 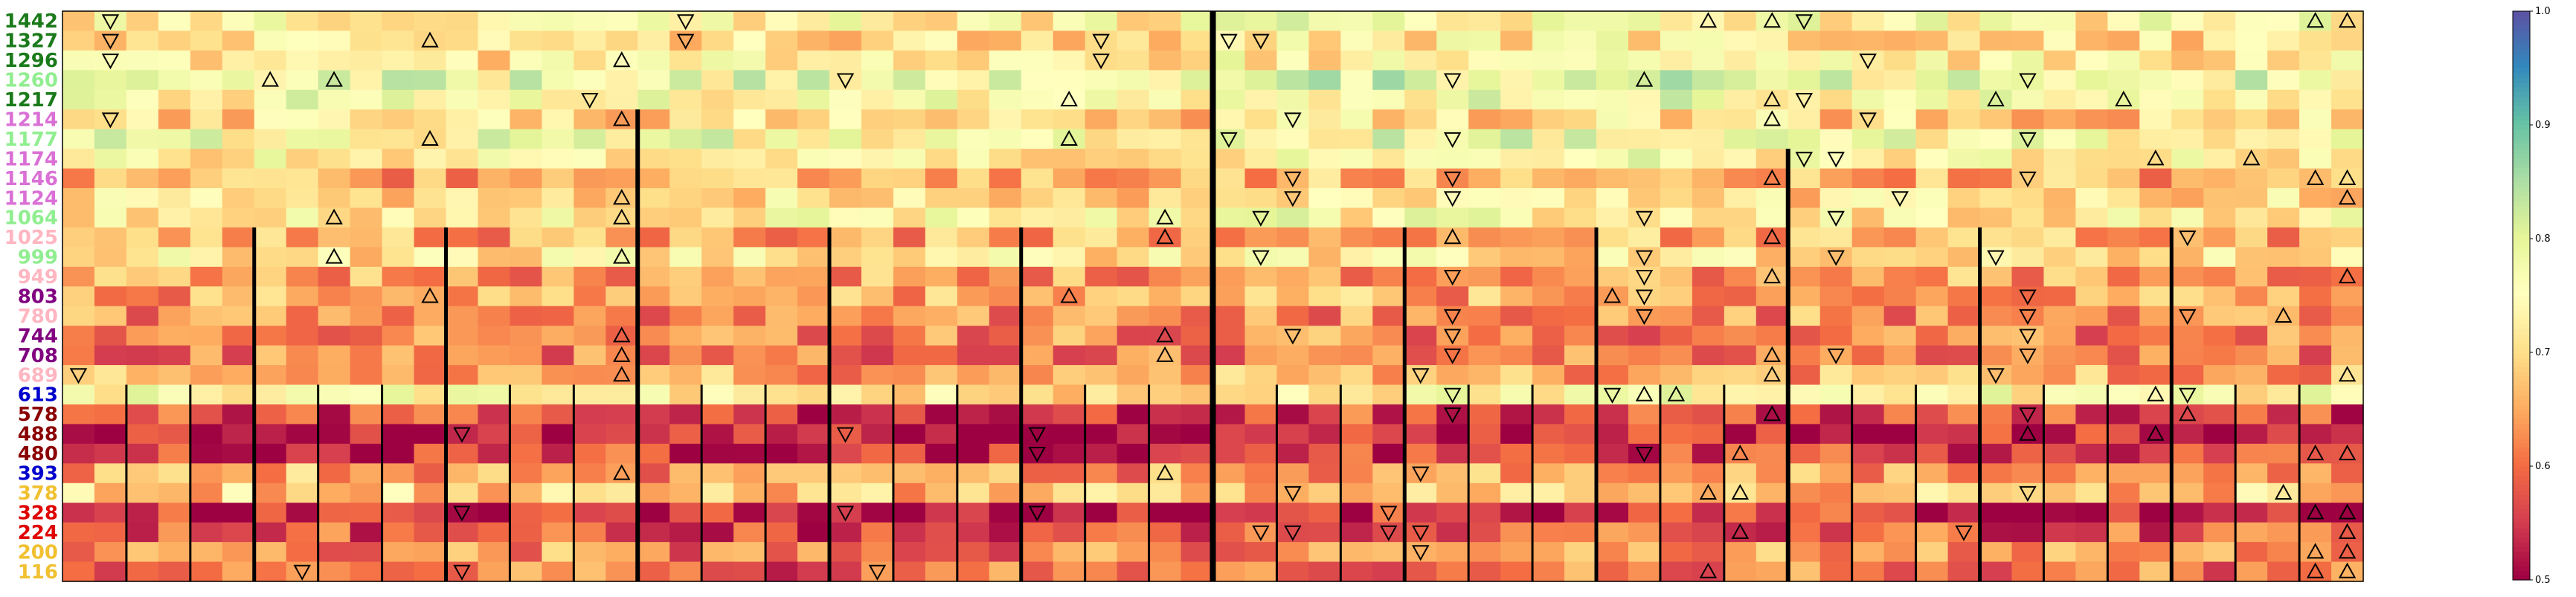 I want to click on colorbar-tick-label: 0.5, so click(x=2543, y=580).